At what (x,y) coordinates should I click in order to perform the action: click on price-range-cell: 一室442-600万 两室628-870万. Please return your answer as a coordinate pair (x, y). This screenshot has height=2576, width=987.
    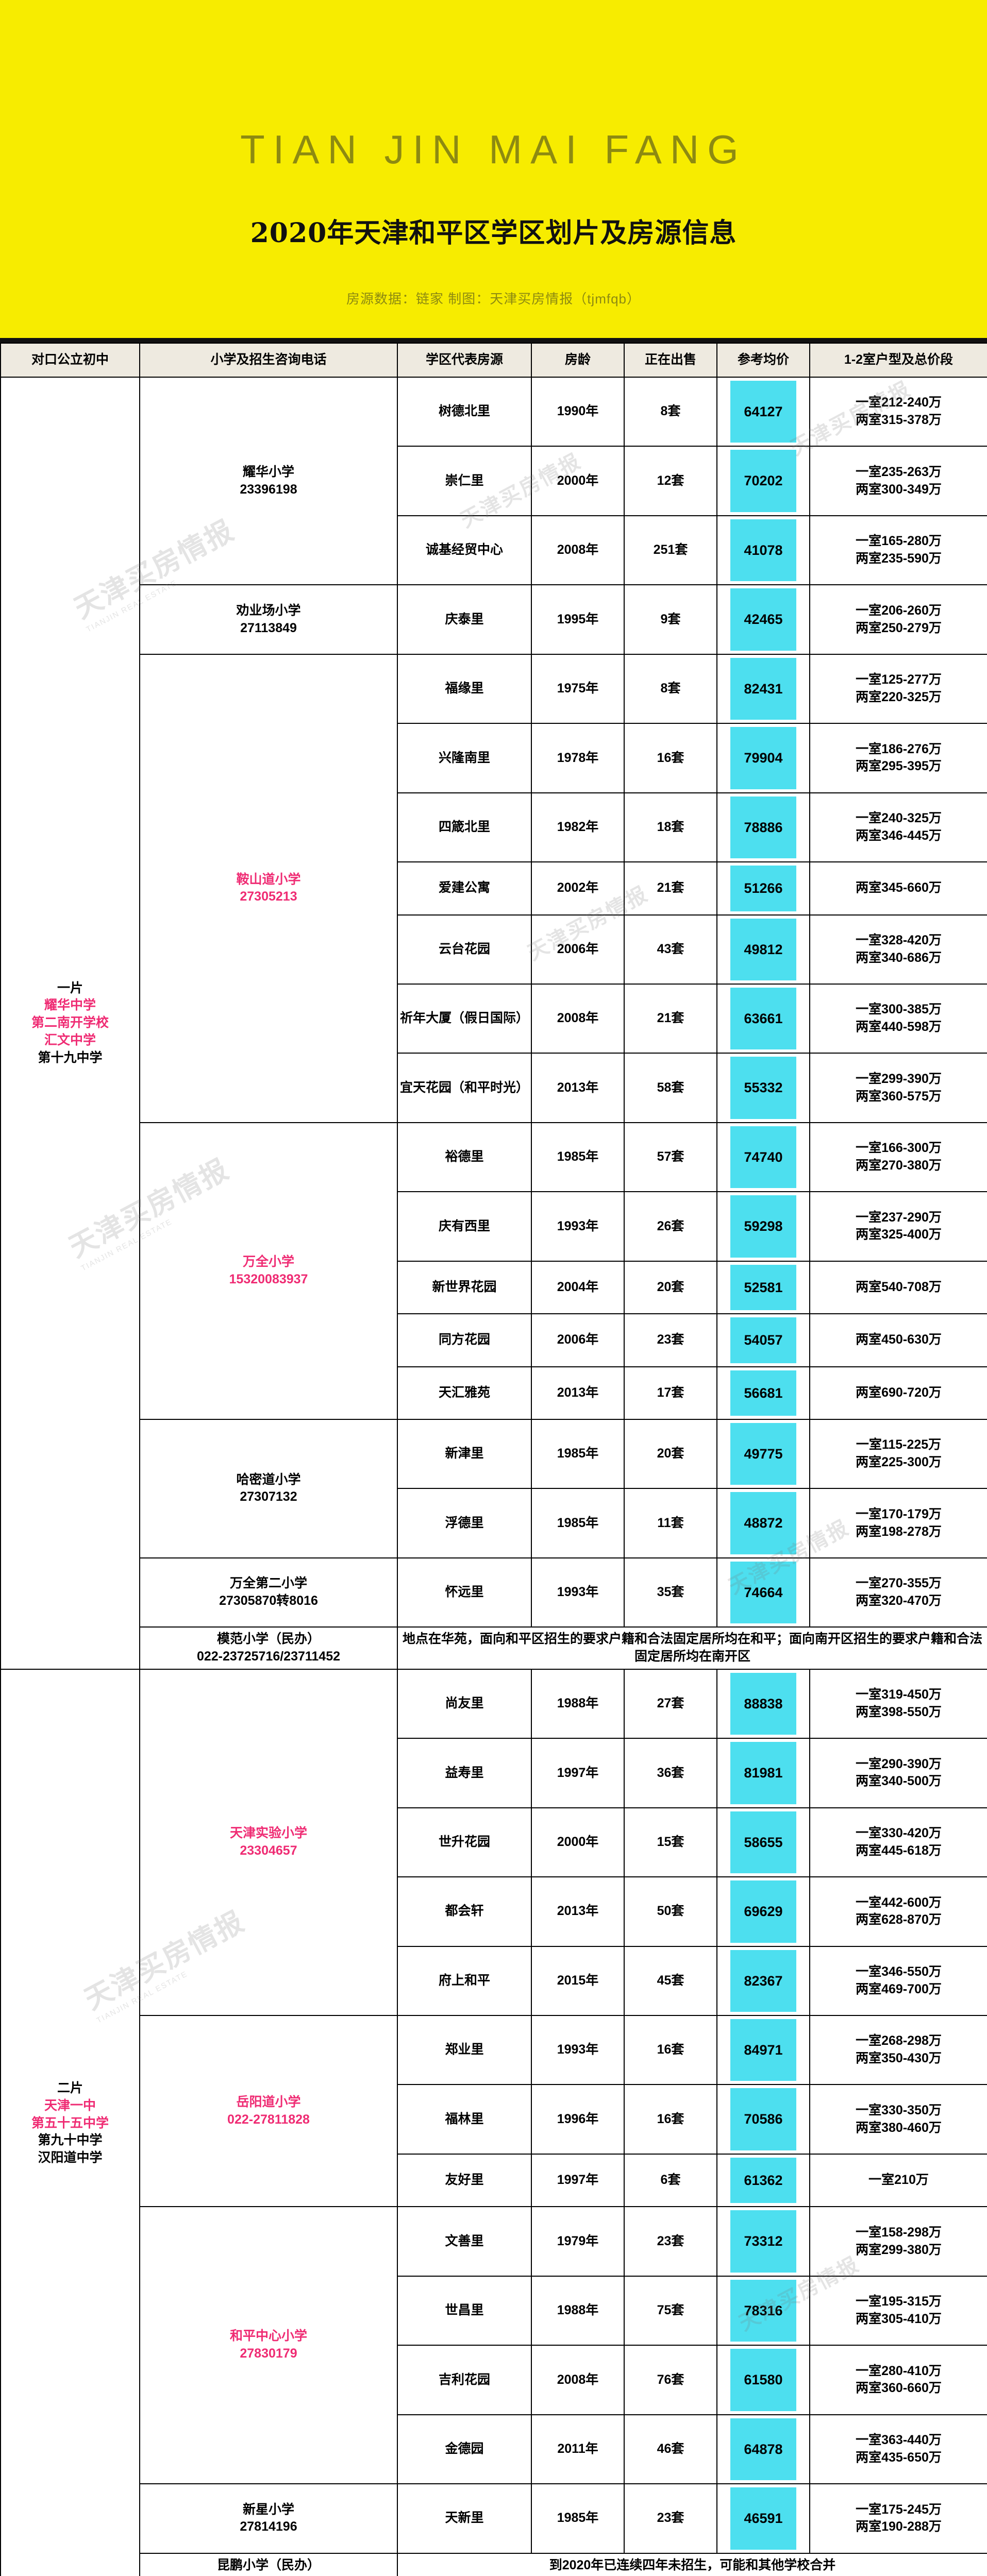
    Looking at the image, I should click on (898, 1911).